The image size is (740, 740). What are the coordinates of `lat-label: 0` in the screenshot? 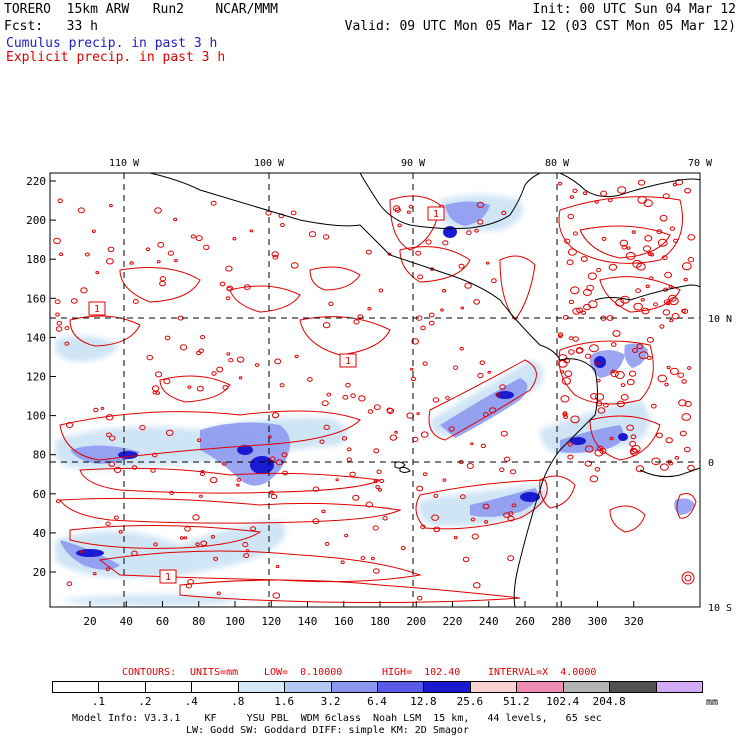 It's located at (711, 463).